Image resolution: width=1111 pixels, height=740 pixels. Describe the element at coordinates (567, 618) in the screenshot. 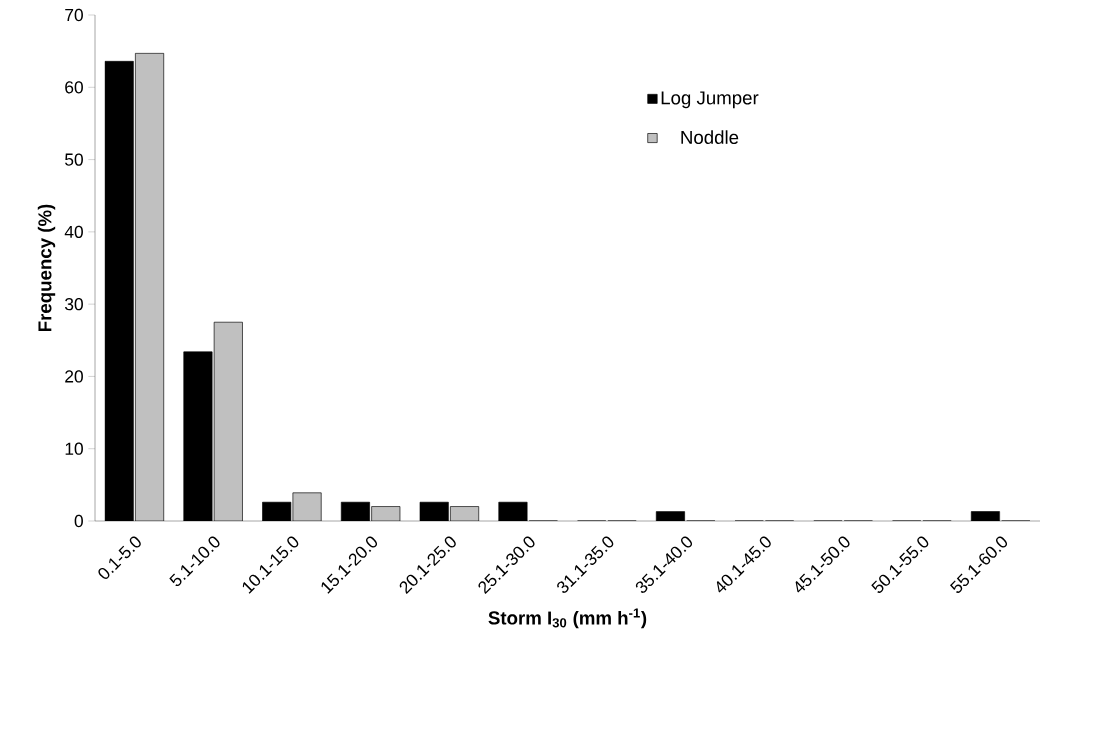

I see `text: Storm I$_{30}$ (mm h$^{-1}$)` at that location.